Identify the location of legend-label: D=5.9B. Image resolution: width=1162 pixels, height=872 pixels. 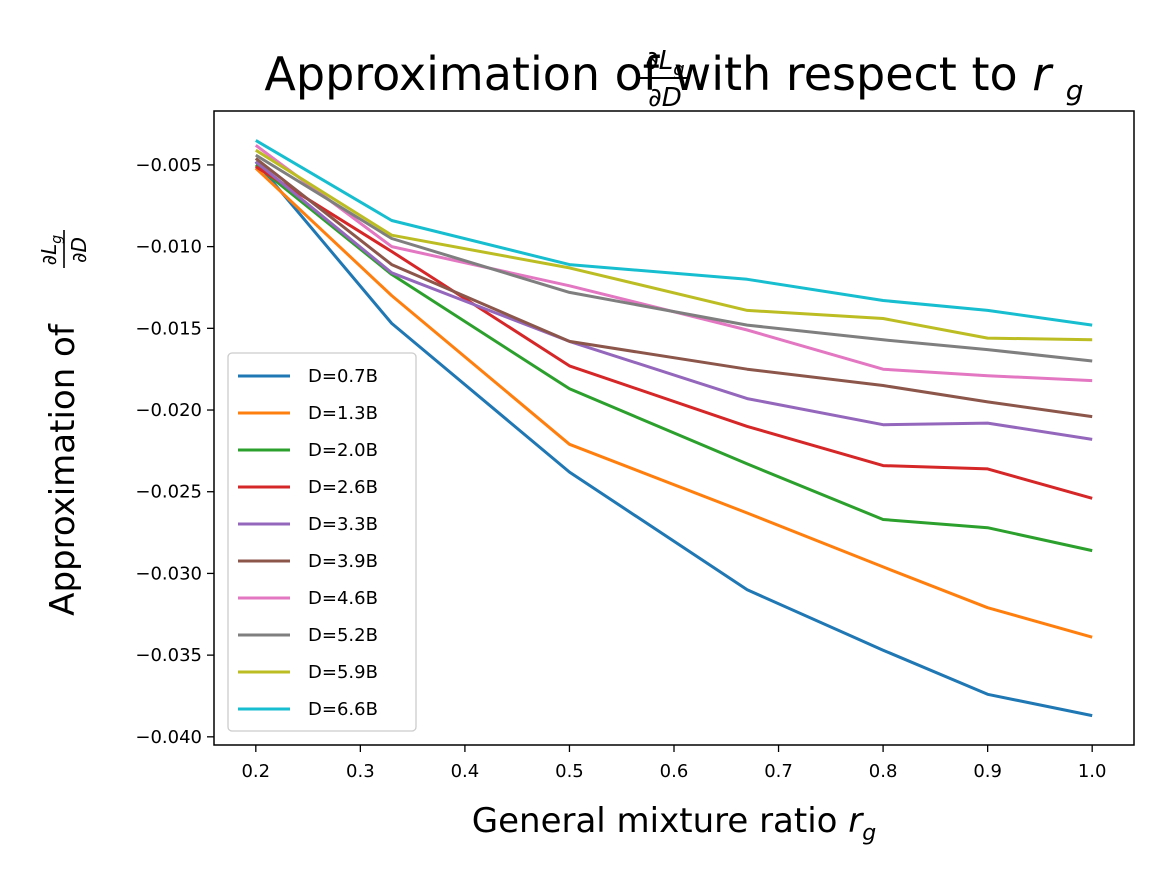
(343, 672).